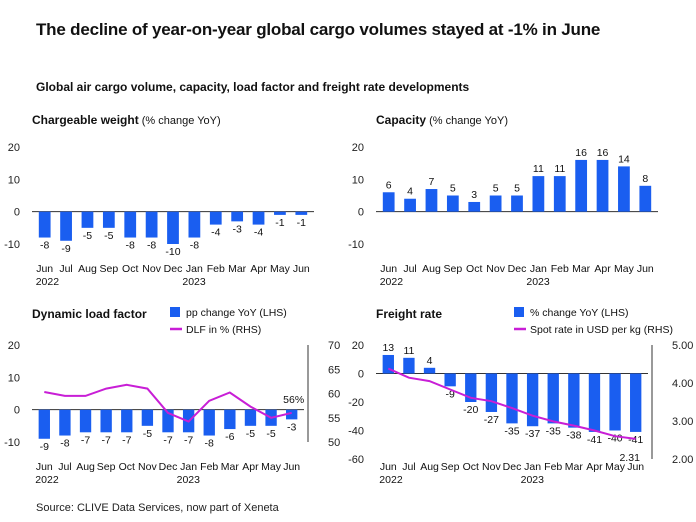  Describe the element at coordinates (511, 431) in the screenshot. I see `p4-data-label: -35` at that location.